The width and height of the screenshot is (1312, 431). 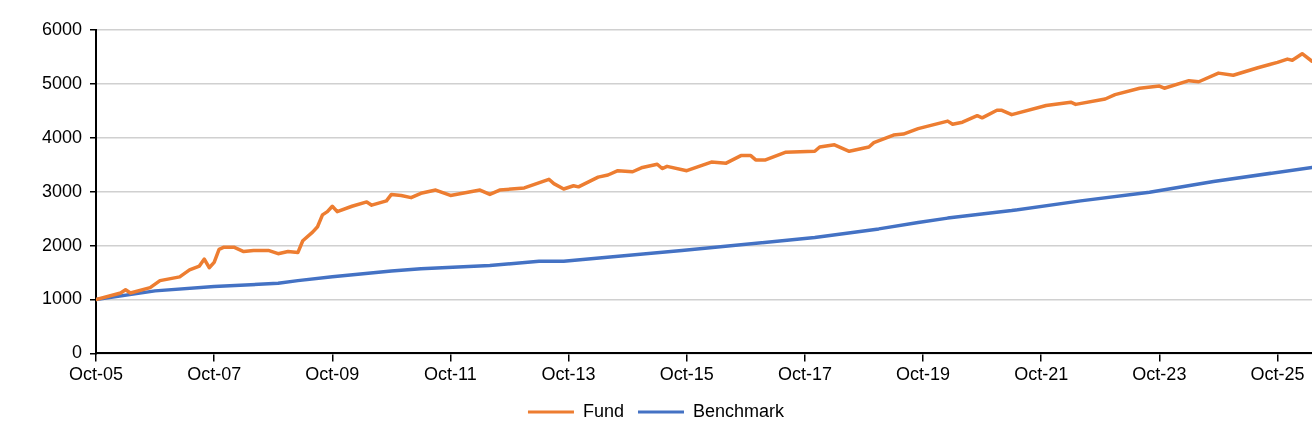 What do you see at coordinates (61, 298) in the screenshot?
I see `y-tick-label: 1000` at bounding box center [61, 298].